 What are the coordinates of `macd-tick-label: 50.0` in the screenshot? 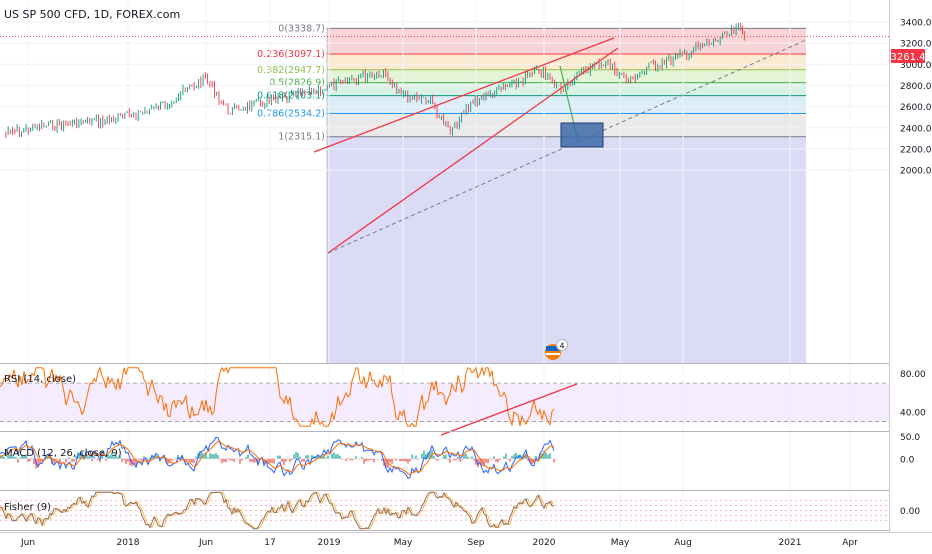 It's located at (910, 438).